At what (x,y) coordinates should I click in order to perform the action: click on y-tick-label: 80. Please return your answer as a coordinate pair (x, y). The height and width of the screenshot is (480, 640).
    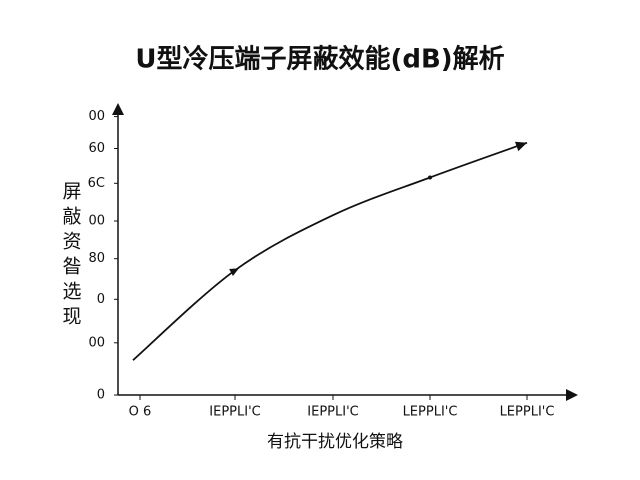
    Looking at the image, I should click on (96, 258).